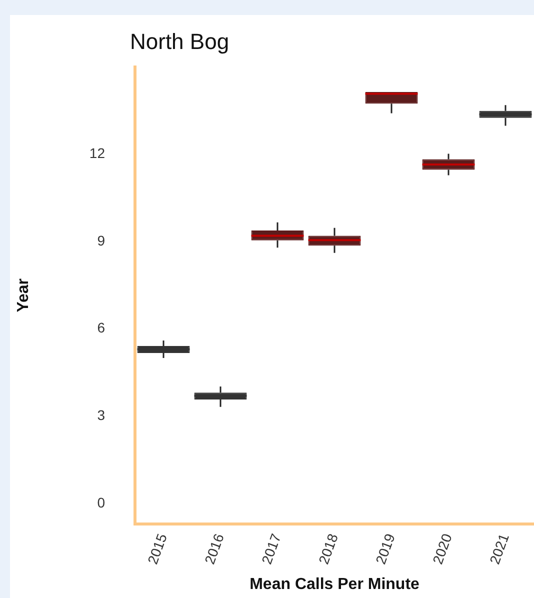  I want to click on x-tick-label: 2020, so click(442, 548).